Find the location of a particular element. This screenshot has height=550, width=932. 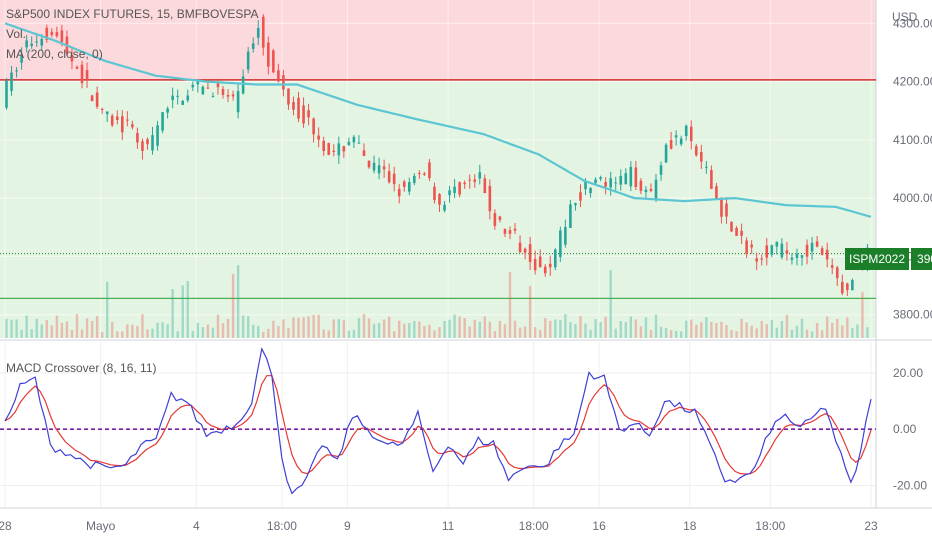

time-tick-label: 11 is located at coordinates (448, 526).